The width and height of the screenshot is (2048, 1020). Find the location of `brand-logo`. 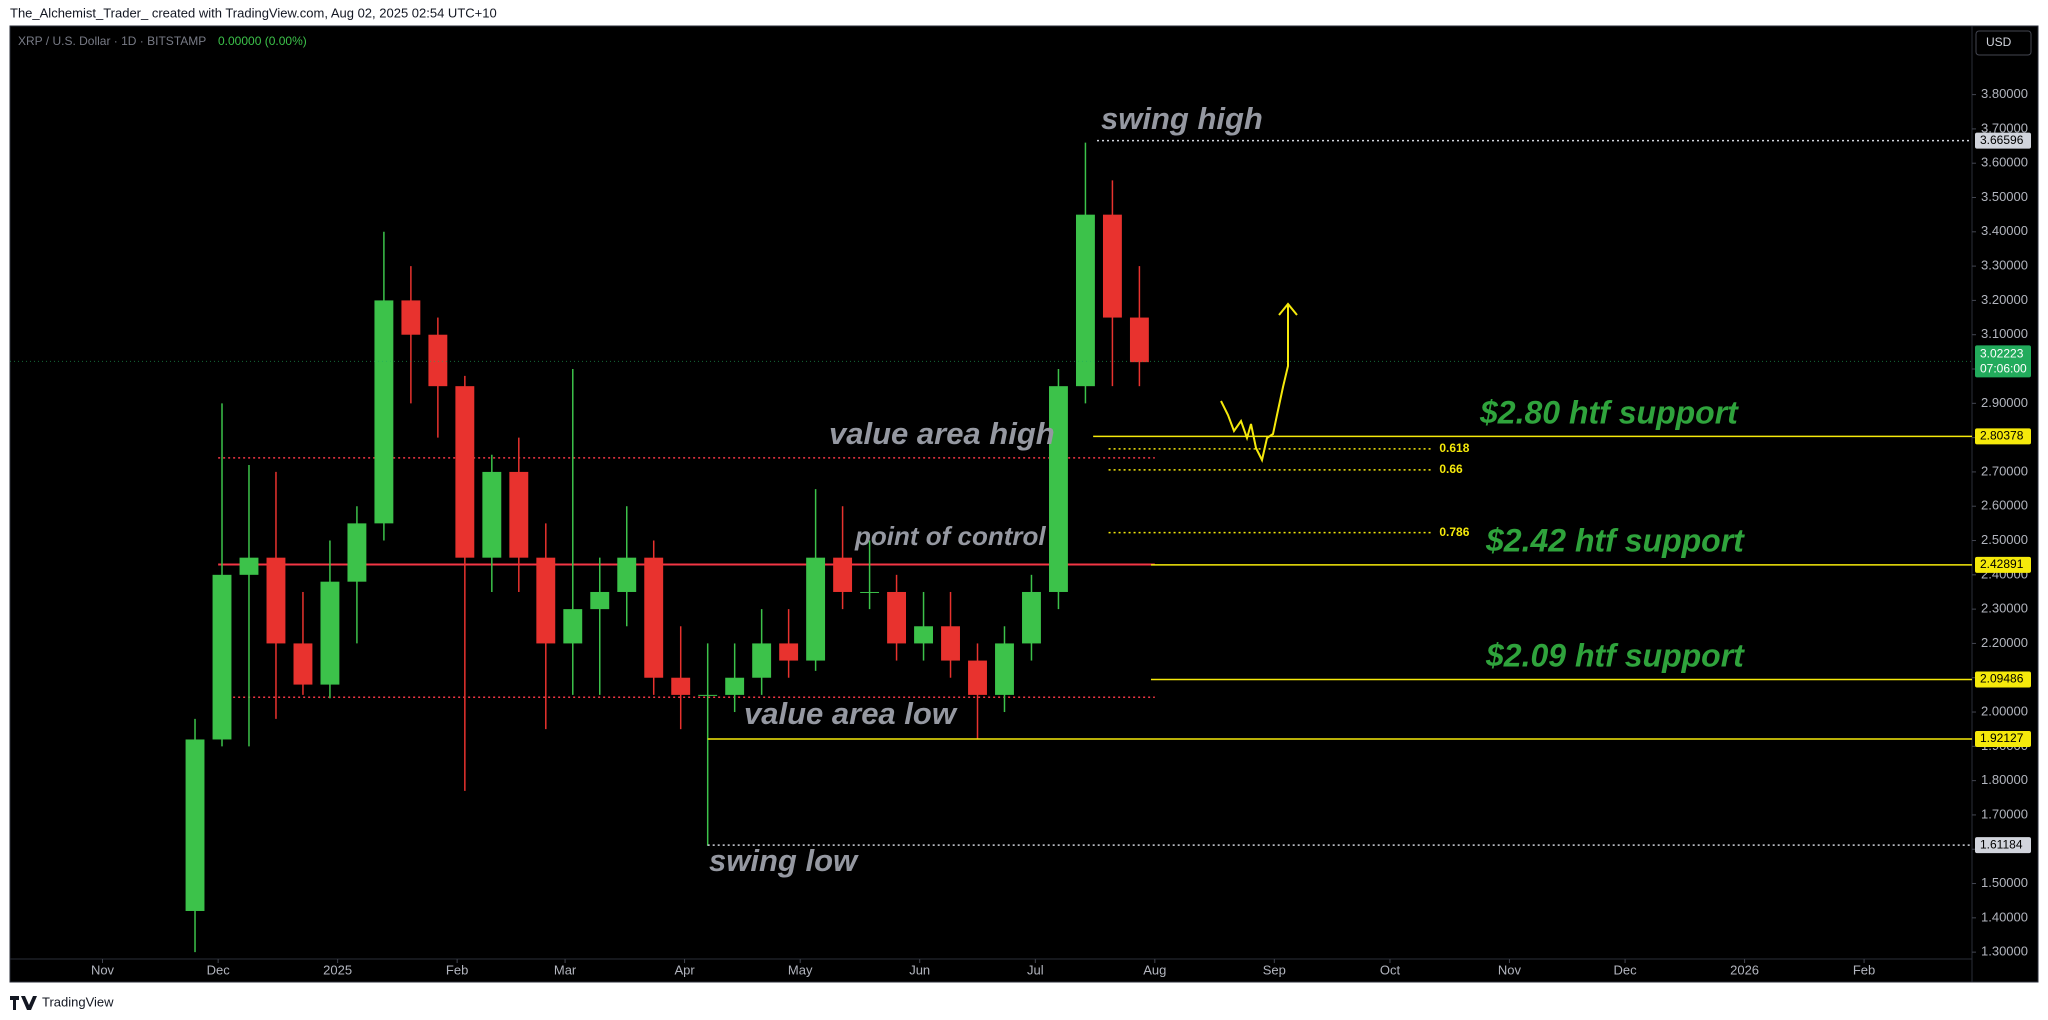

brand-logo is located at coordinates (23, 1003).